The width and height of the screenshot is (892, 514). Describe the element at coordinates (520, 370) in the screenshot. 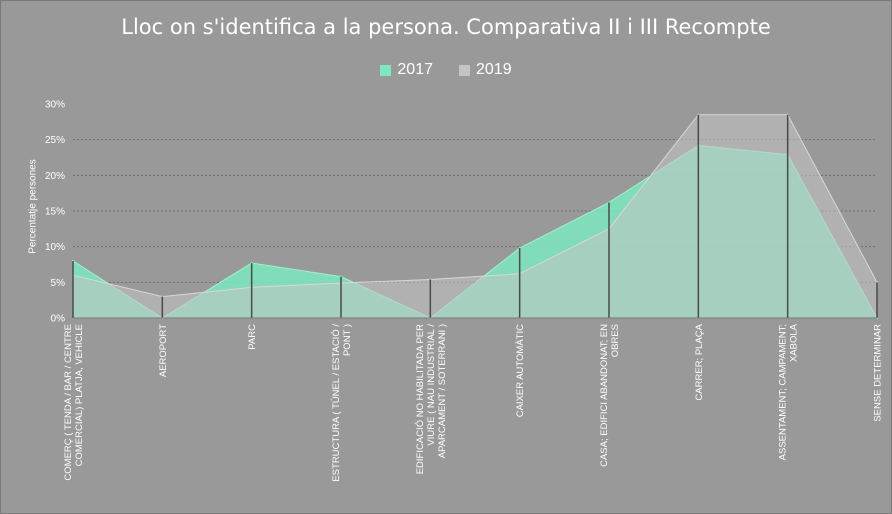

I see `x-category-label: CAIXER AUTOMÀTIC` at that location.